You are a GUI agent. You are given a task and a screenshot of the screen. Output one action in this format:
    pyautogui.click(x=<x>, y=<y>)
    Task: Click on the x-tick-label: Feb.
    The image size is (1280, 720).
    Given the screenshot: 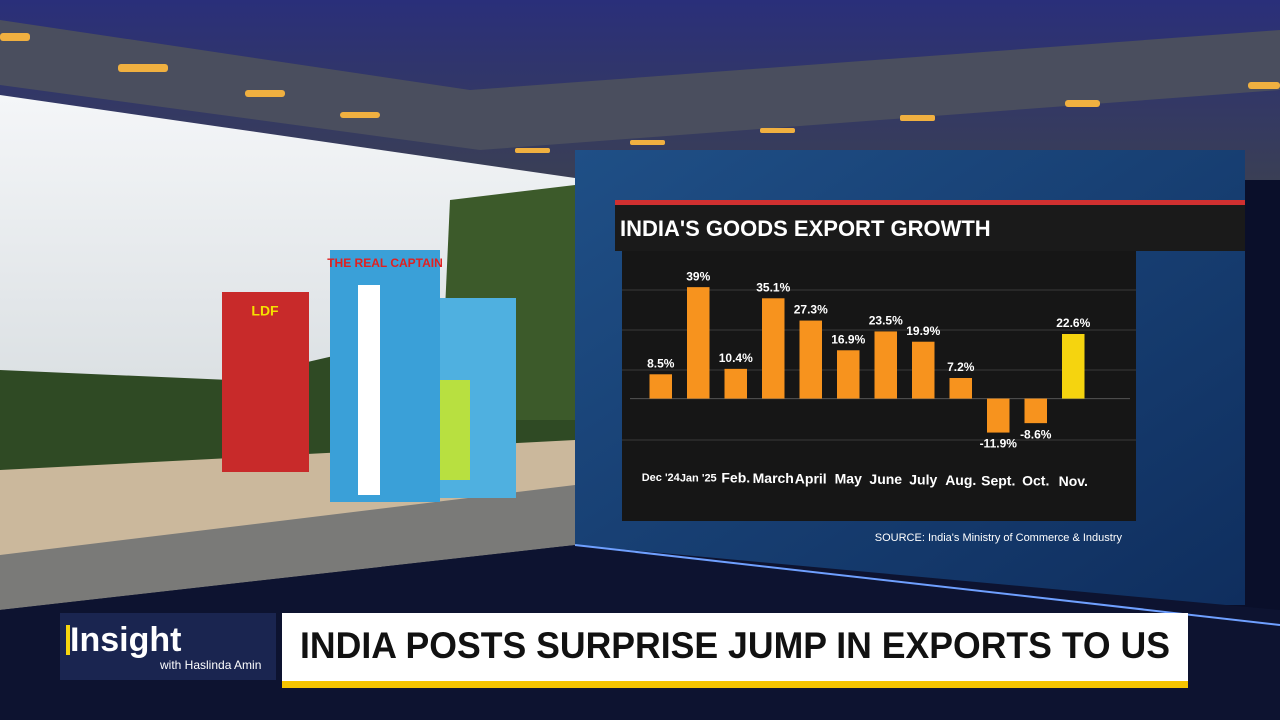 What is the action you would take?
    pyautogui.click(x=735, y=478)
    